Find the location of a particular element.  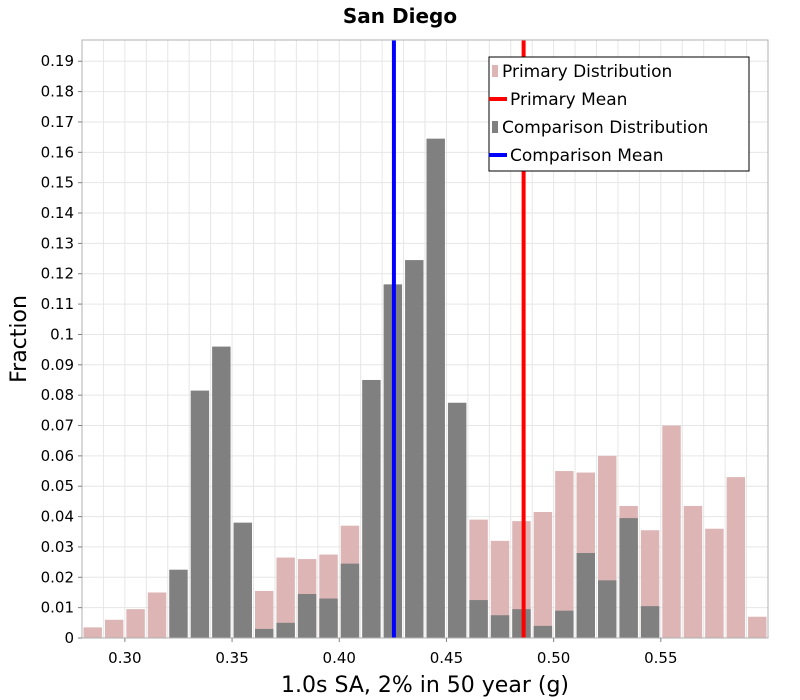

y-tick-label: 0.03 is located at coordinates (57, 547).